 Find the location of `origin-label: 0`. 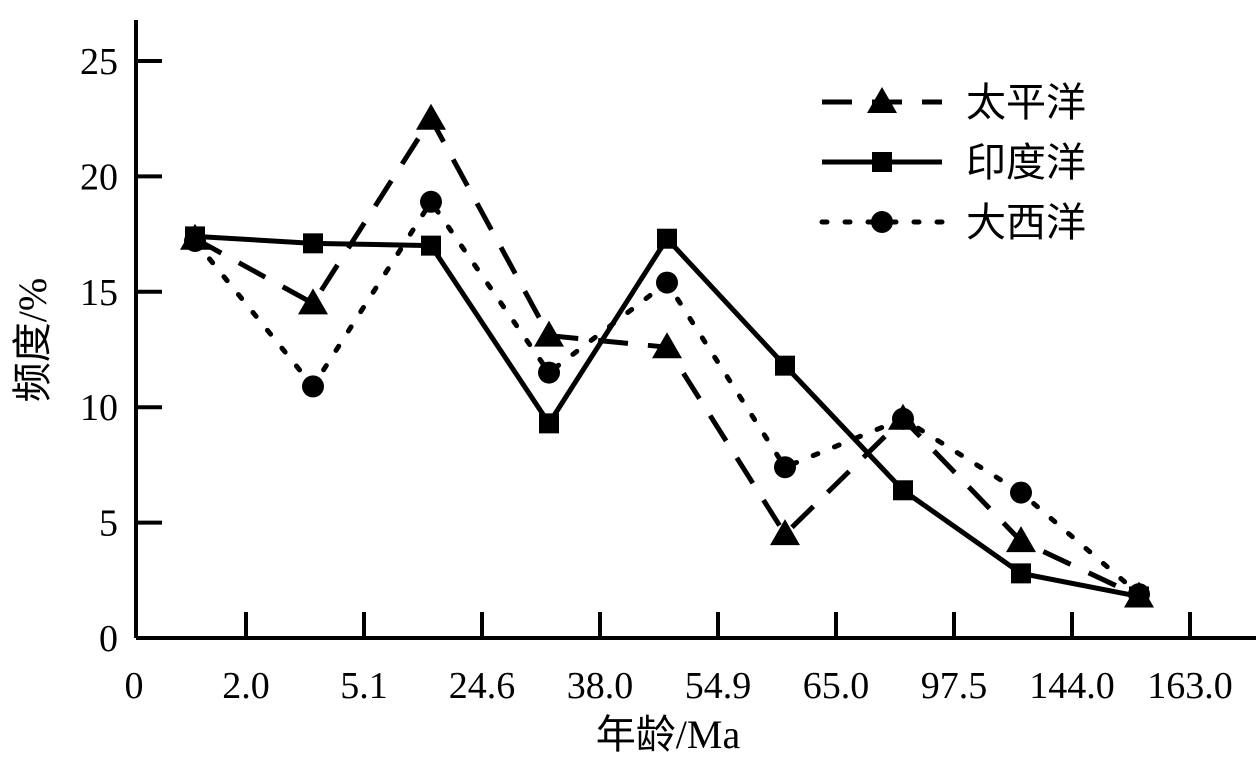

origin-label: 0 is located at coordinates (134, 686).